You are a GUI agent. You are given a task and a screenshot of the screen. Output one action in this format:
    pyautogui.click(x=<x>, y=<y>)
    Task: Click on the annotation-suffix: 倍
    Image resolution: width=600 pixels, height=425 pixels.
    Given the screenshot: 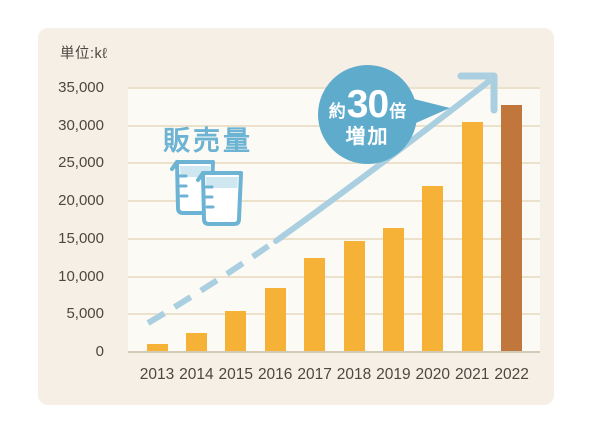 What is the action you would take?
    pyautogui.click(x=398, y=111)
    